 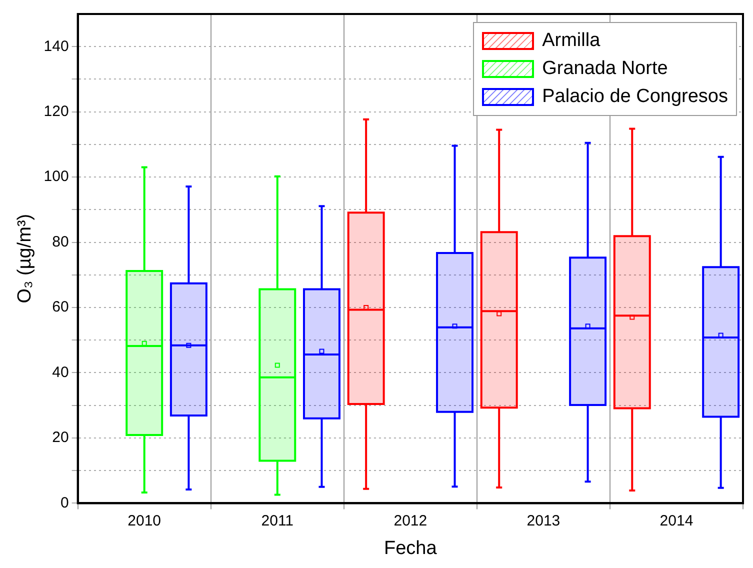 What do you see at coordinates (56, 46) in the screenshot?
I see `y-tick-label: 140` at bounding box center [56, 46].